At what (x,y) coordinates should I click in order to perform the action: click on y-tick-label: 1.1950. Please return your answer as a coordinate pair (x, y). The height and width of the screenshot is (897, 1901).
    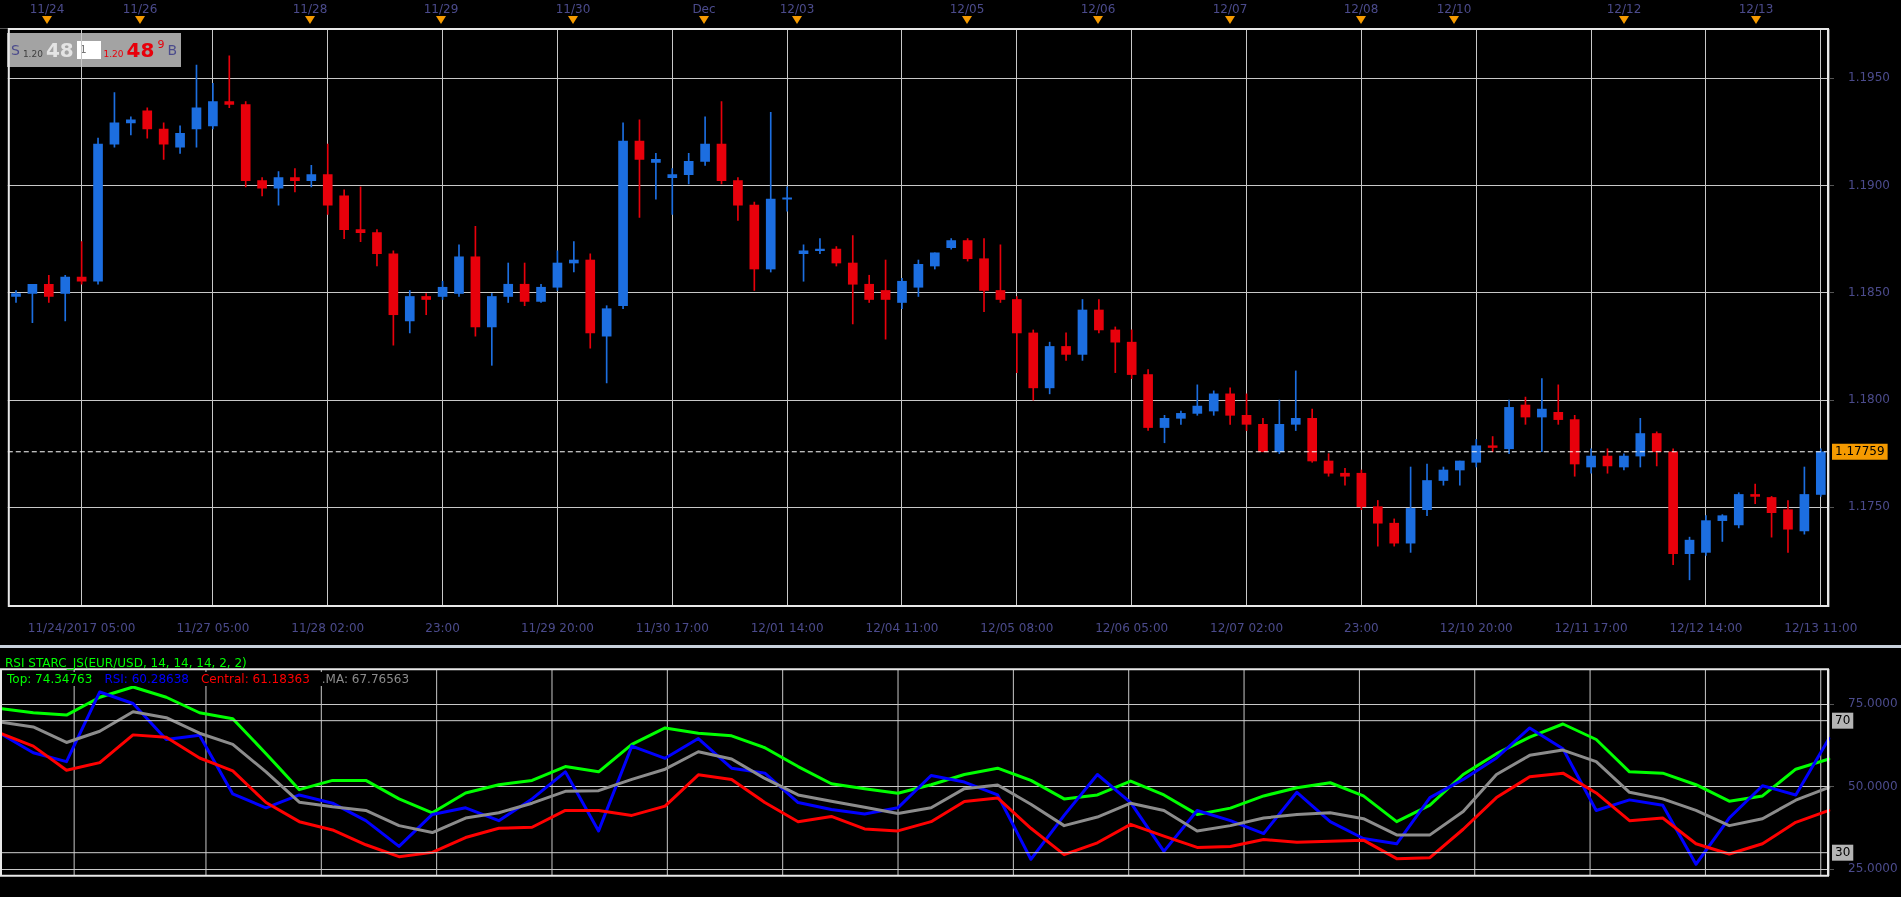
    Looking at the image, I should click on (1869, 77).